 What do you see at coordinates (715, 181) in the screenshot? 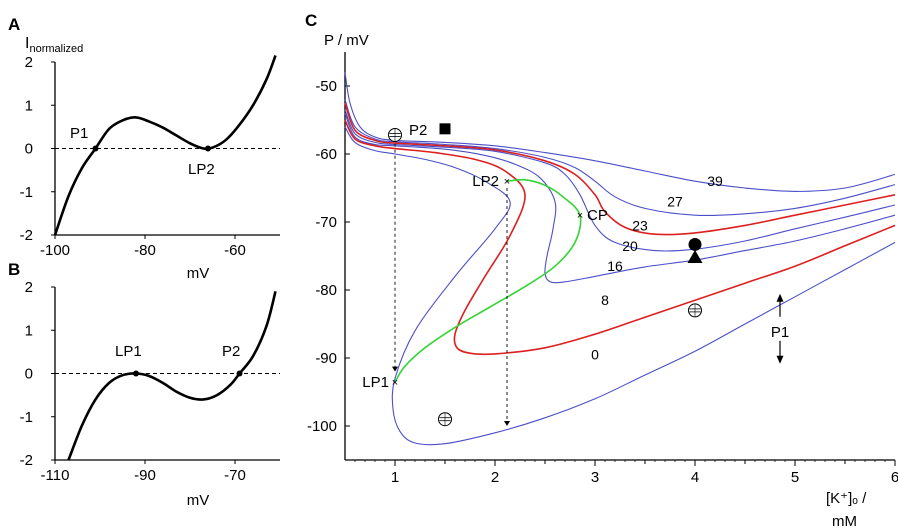
I see `curve-label-39: 39` at bounding box center [715, 181].